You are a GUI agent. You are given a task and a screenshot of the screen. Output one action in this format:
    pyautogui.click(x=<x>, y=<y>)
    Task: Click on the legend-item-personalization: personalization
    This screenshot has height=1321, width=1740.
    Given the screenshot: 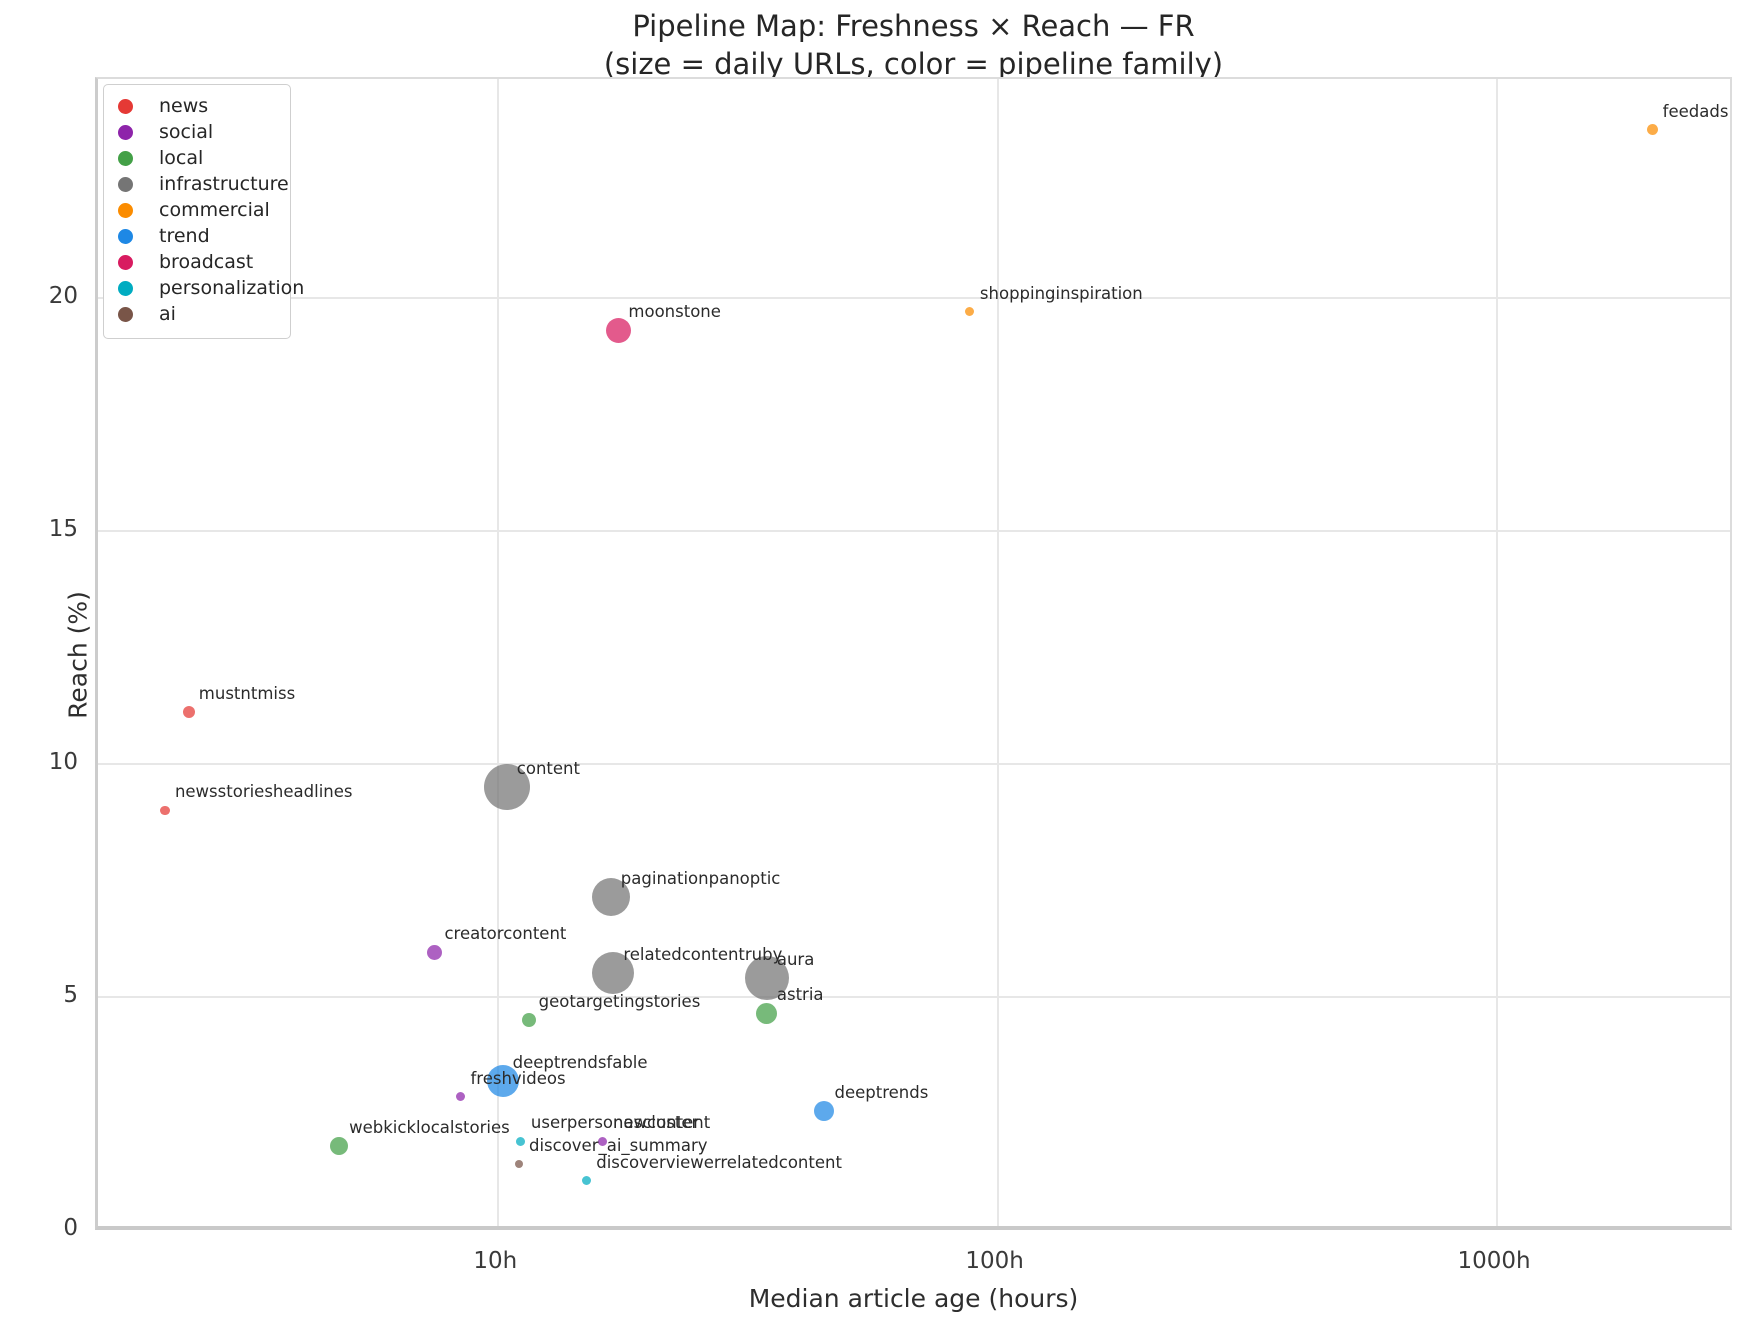 What is the action you would take?
    pyautogui.click(x=204, y=289)
    